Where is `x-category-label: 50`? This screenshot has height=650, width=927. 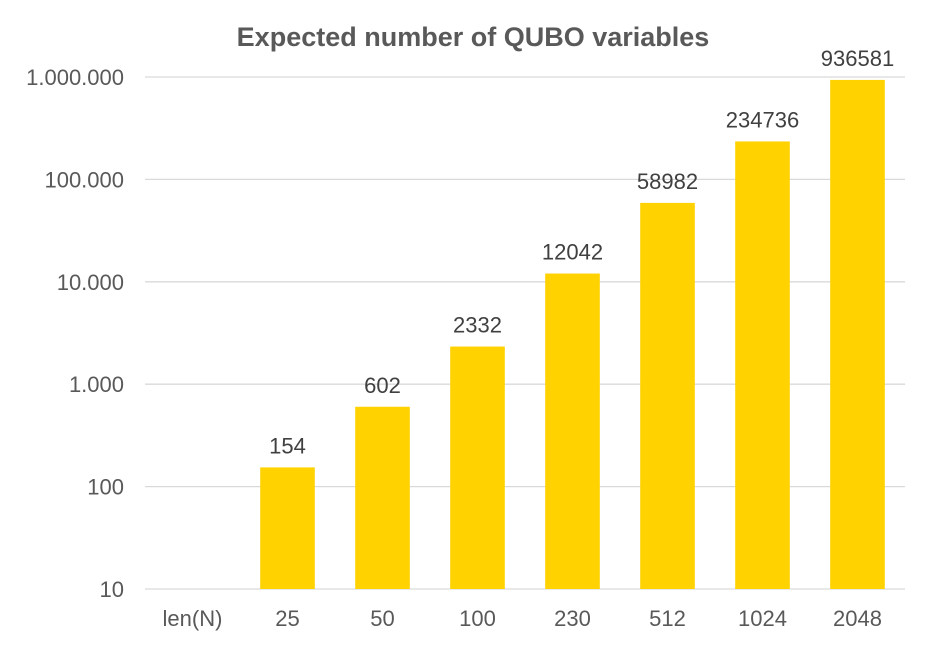 x-category-label: 50 is located at coordinates (382, 618).